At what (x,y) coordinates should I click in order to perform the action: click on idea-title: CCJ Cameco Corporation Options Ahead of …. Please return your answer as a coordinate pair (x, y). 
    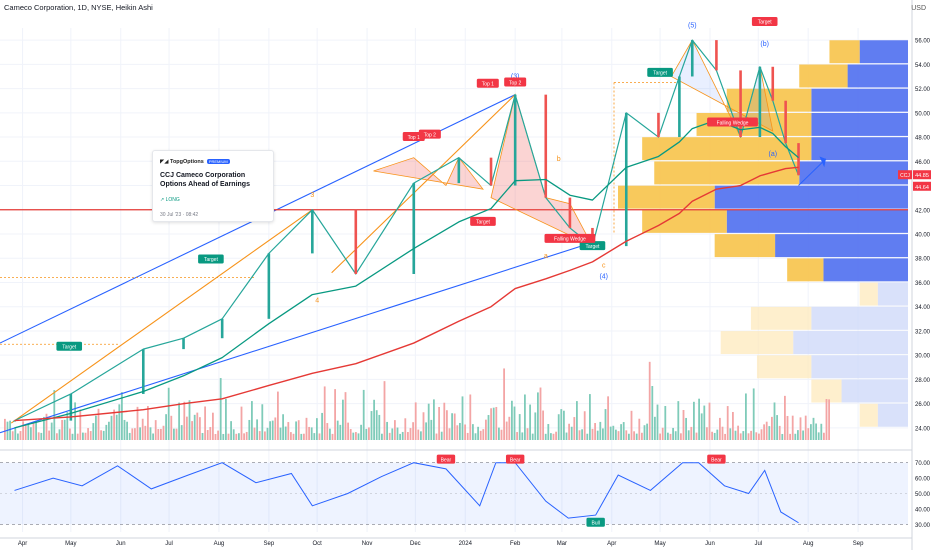
    Looking at the image, I should click on (205, 180).